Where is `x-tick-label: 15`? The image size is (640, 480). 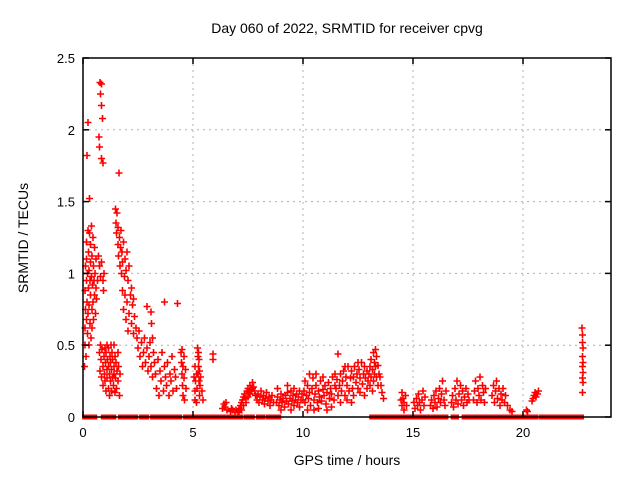
x-tick-label: 15 is located at coordinates (413, 432).